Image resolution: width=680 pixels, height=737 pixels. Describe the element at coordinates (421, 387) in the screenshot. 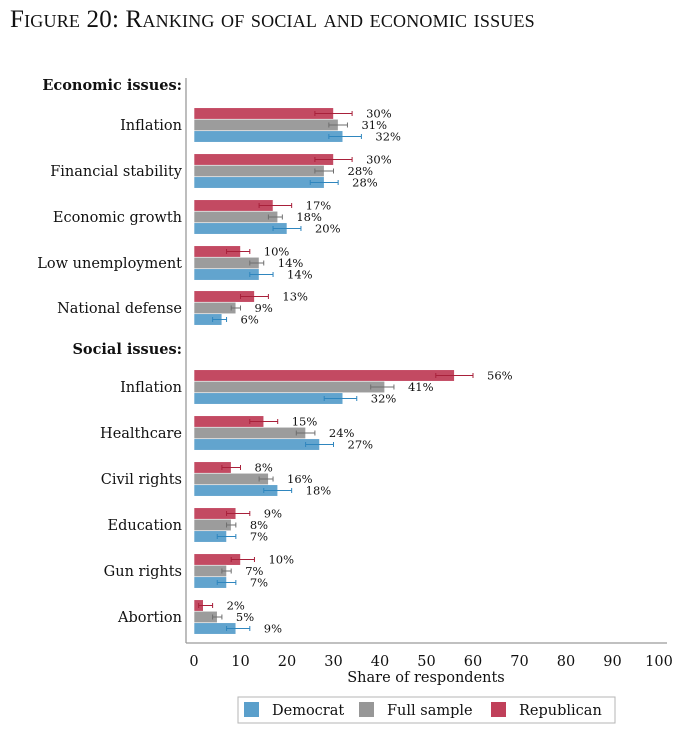

I see `value-label: 41%` at that location.